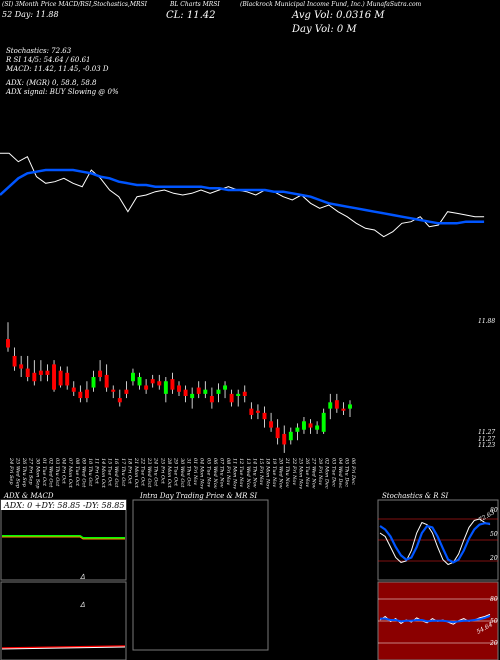 This screenshot has width=500, height=660. Describe the element at coordinates (31, 471) in the screenshot. I see `date-tick-label: 27 Fri Sep` at that location.